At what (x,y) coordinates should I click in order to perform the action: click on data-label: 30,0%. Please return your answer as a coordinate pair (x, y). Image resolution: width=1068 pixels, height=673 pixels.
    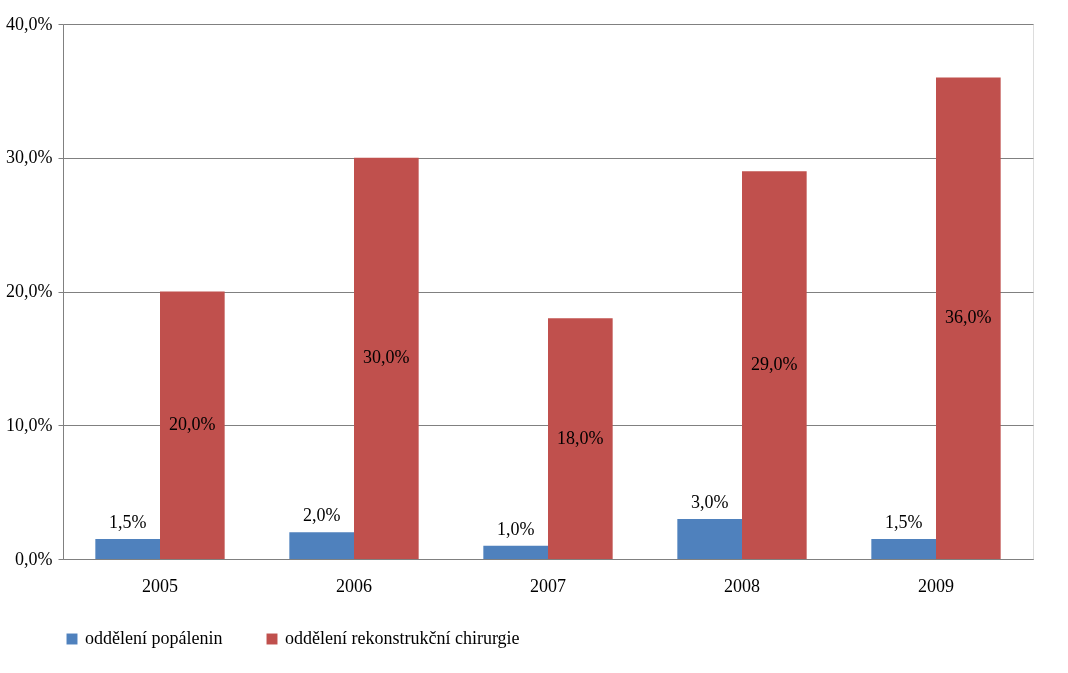
    Looking at the image, I should click on (386, 357).